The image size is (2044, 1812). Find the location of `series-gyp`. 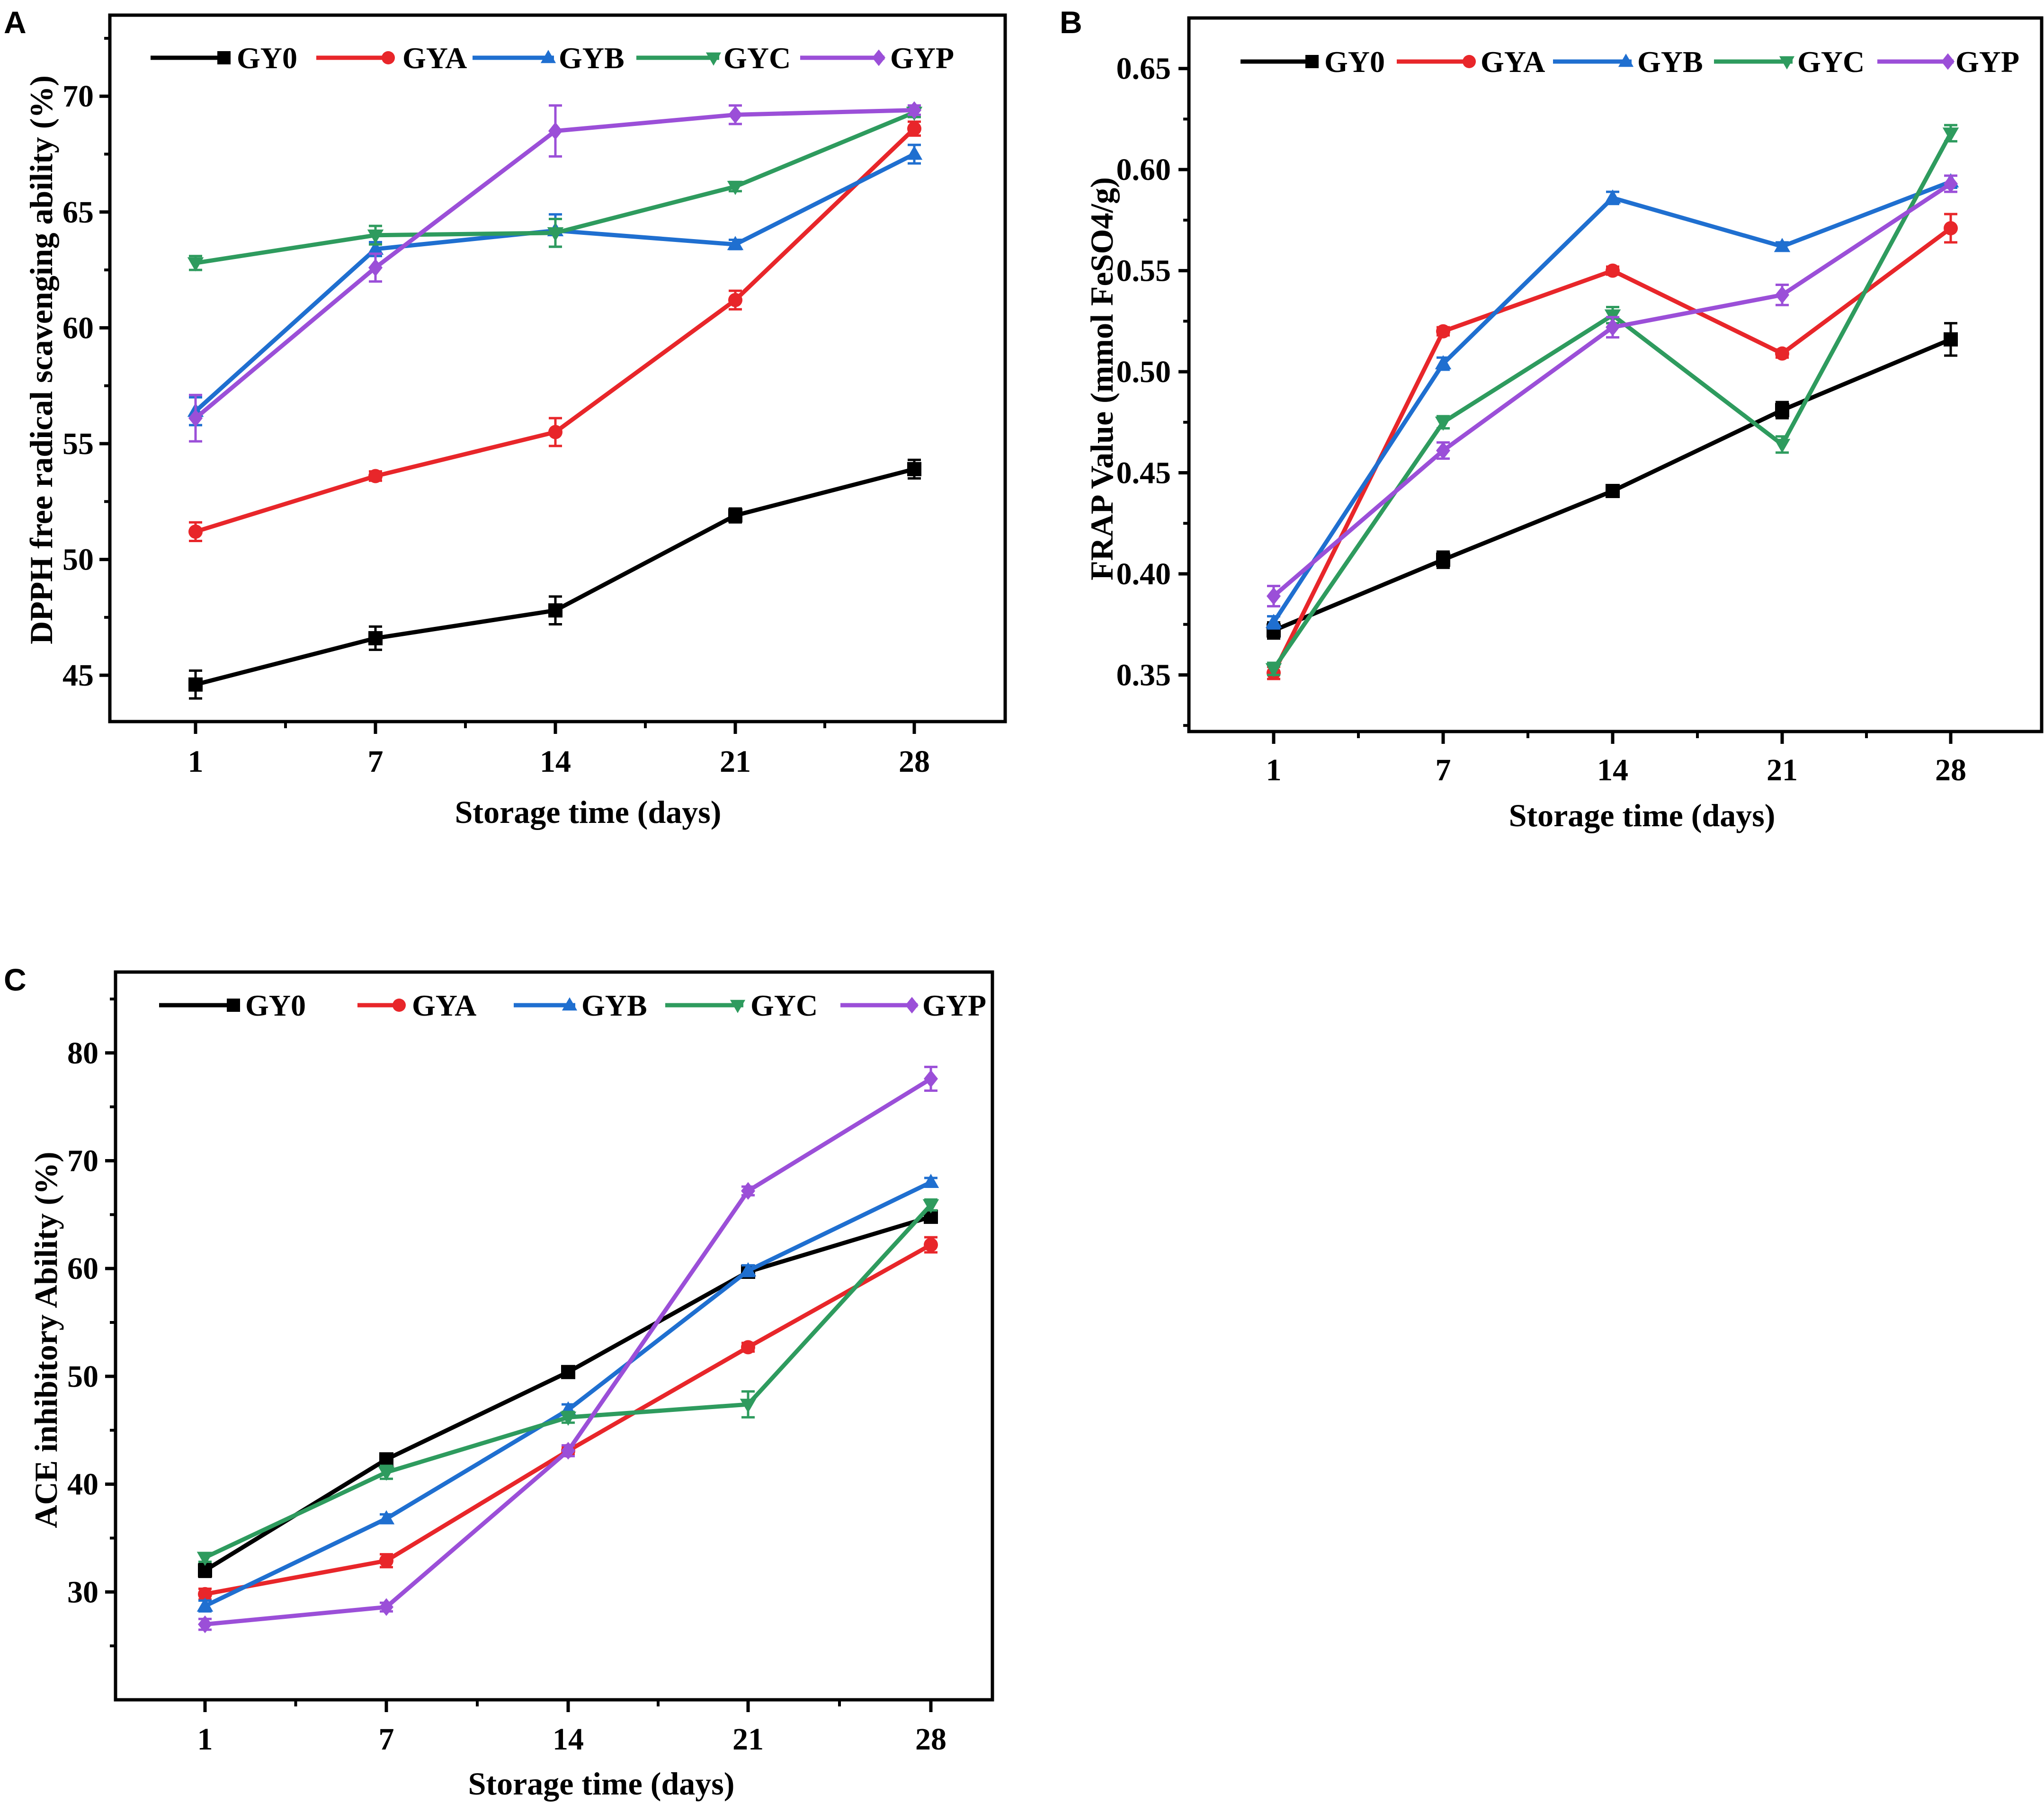

series-gyp is located at coordinates (554, 272).